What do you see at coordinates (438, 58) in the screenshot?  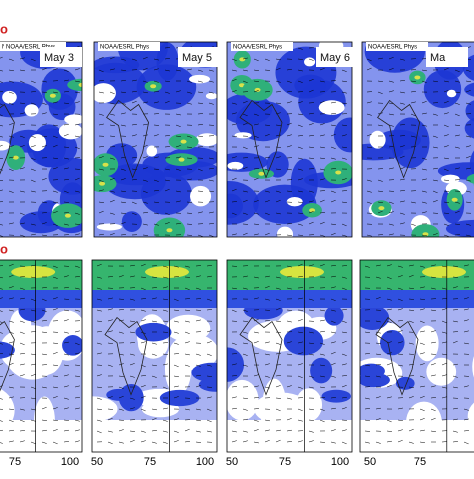 I see `date-label: Ma` at bounding box center [438, 58].